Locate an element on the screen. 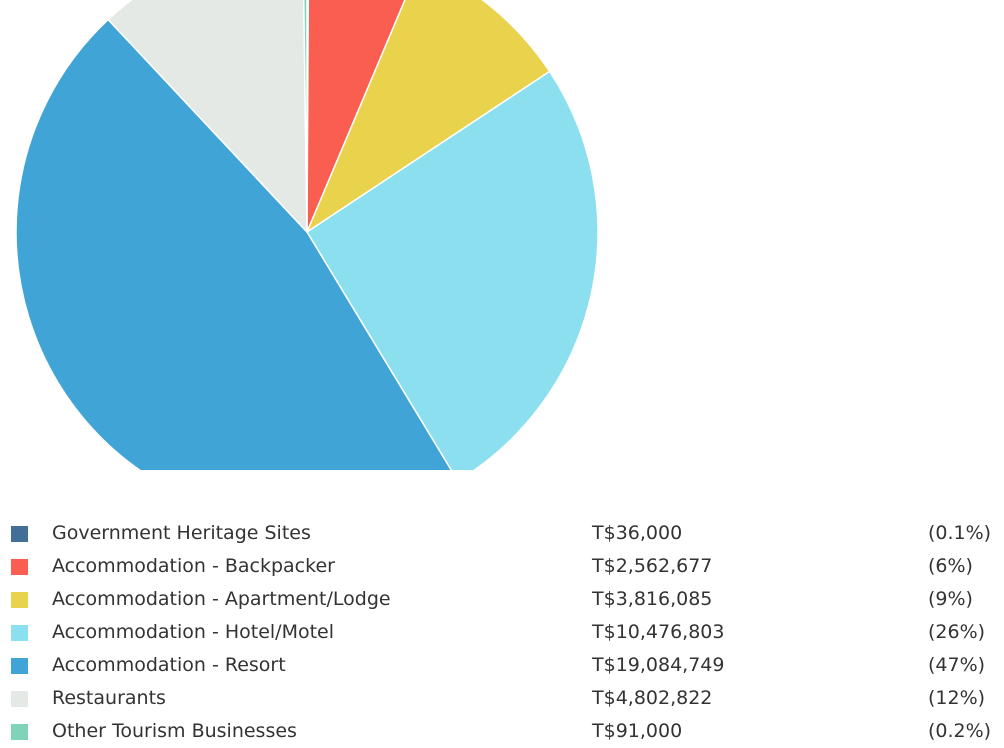  legend-value-accommodation-apartment-lodge: T$3,816,085 is located at coordinates (652, 599).